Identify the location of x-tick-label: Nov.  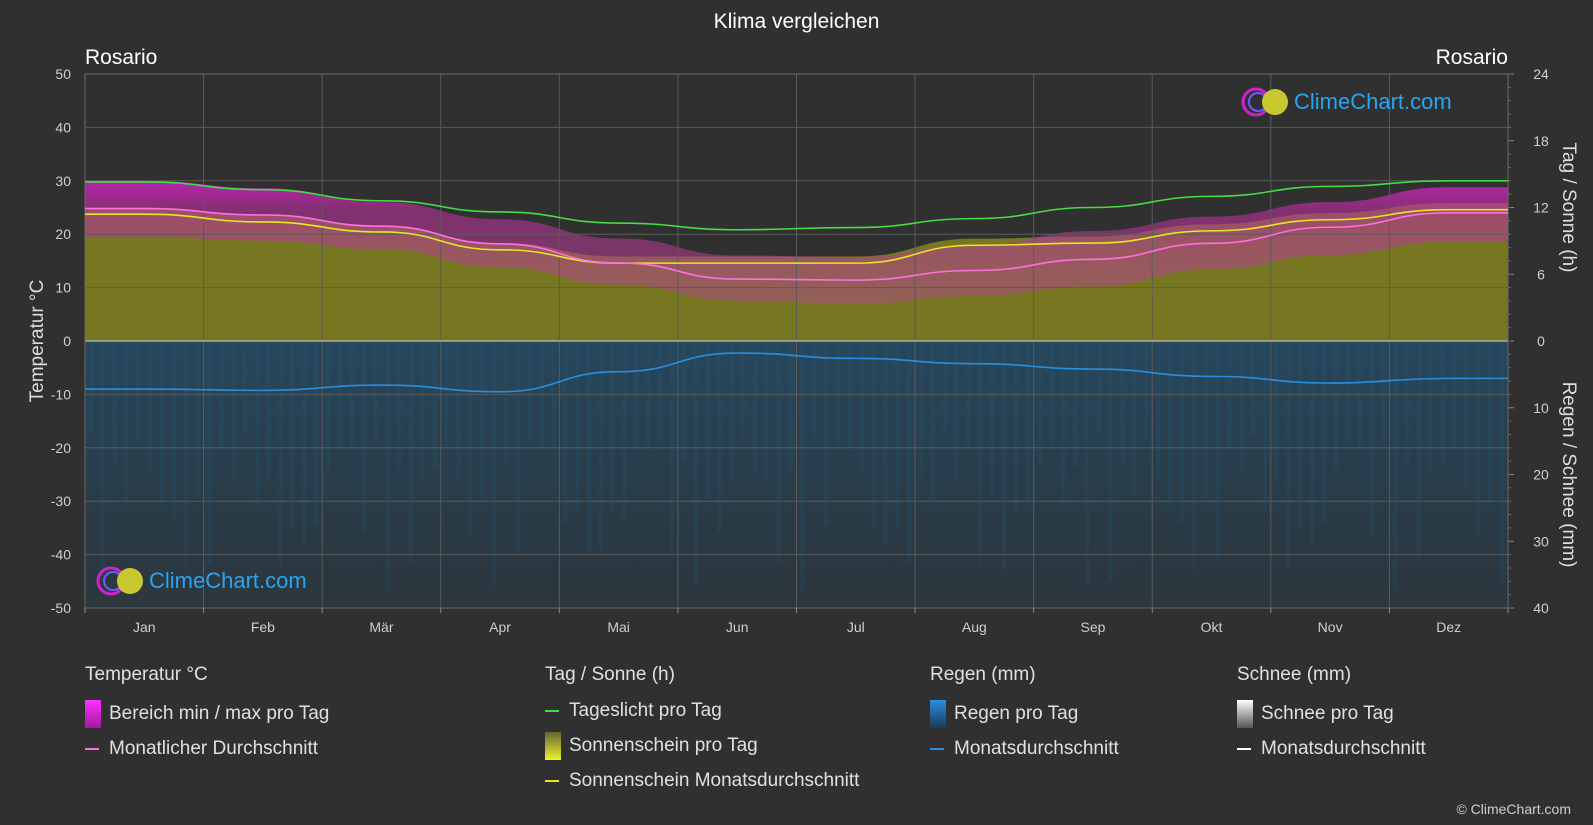
(1330, 627).